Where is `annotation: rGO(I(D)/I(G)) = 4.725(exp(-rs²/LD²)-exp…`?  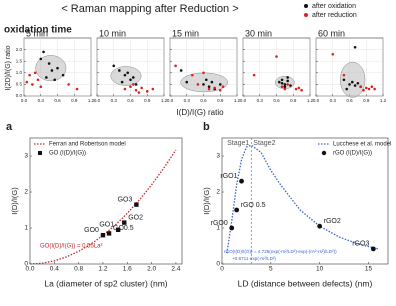 annotation: rGO(I(D)/I(G)) = 4.725(exp(-rs²/LD²)-exp… is located at coordinates (280, 251).